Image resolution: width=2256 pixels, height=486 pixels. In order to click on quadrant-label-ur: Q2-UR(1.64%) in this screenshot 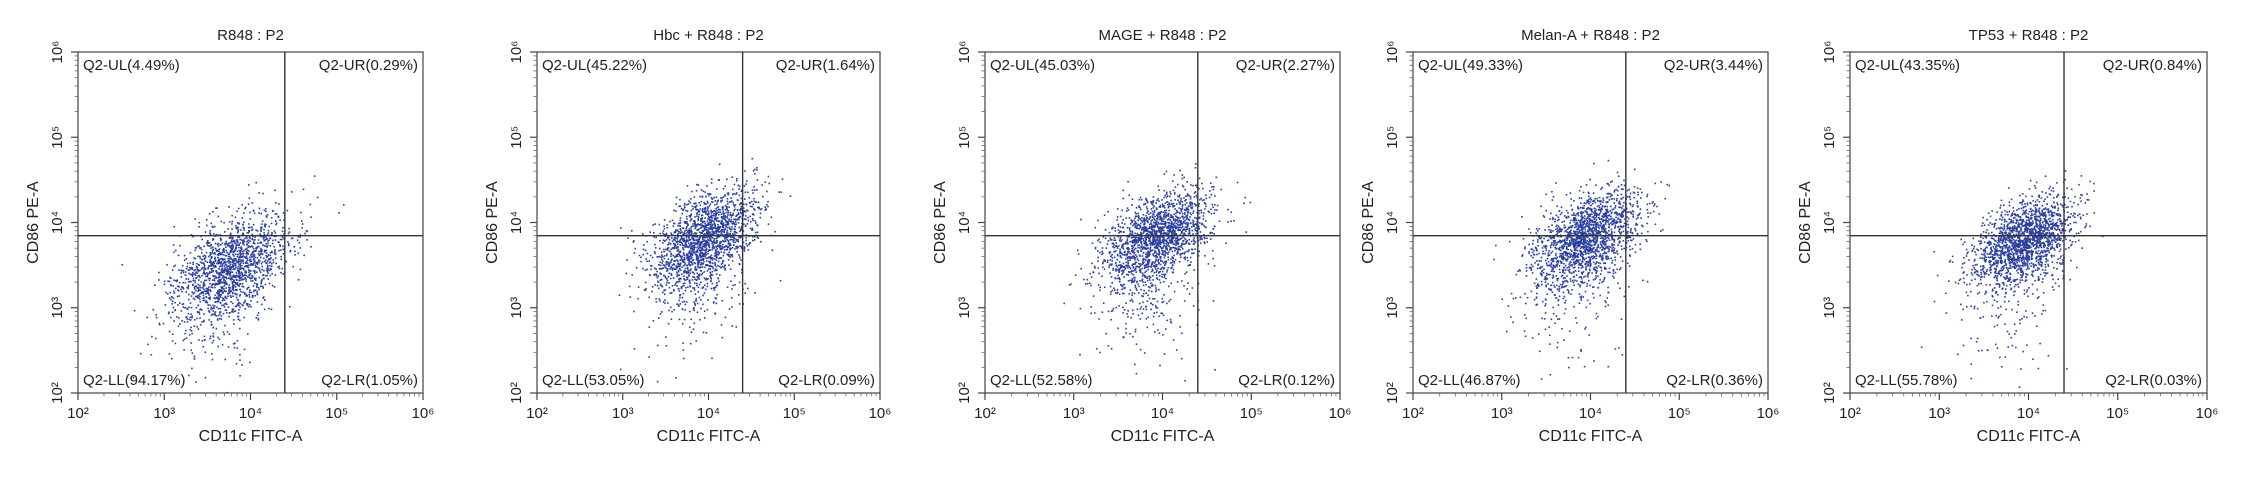, I will do `click(825, 65)`.